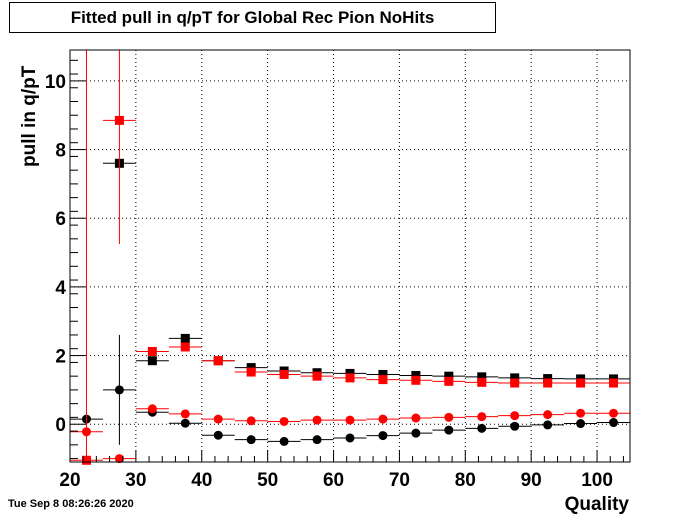  Describe the element at coordinates (201, 480) in the screenshot. I see `x-tick-label: 40` at that location.